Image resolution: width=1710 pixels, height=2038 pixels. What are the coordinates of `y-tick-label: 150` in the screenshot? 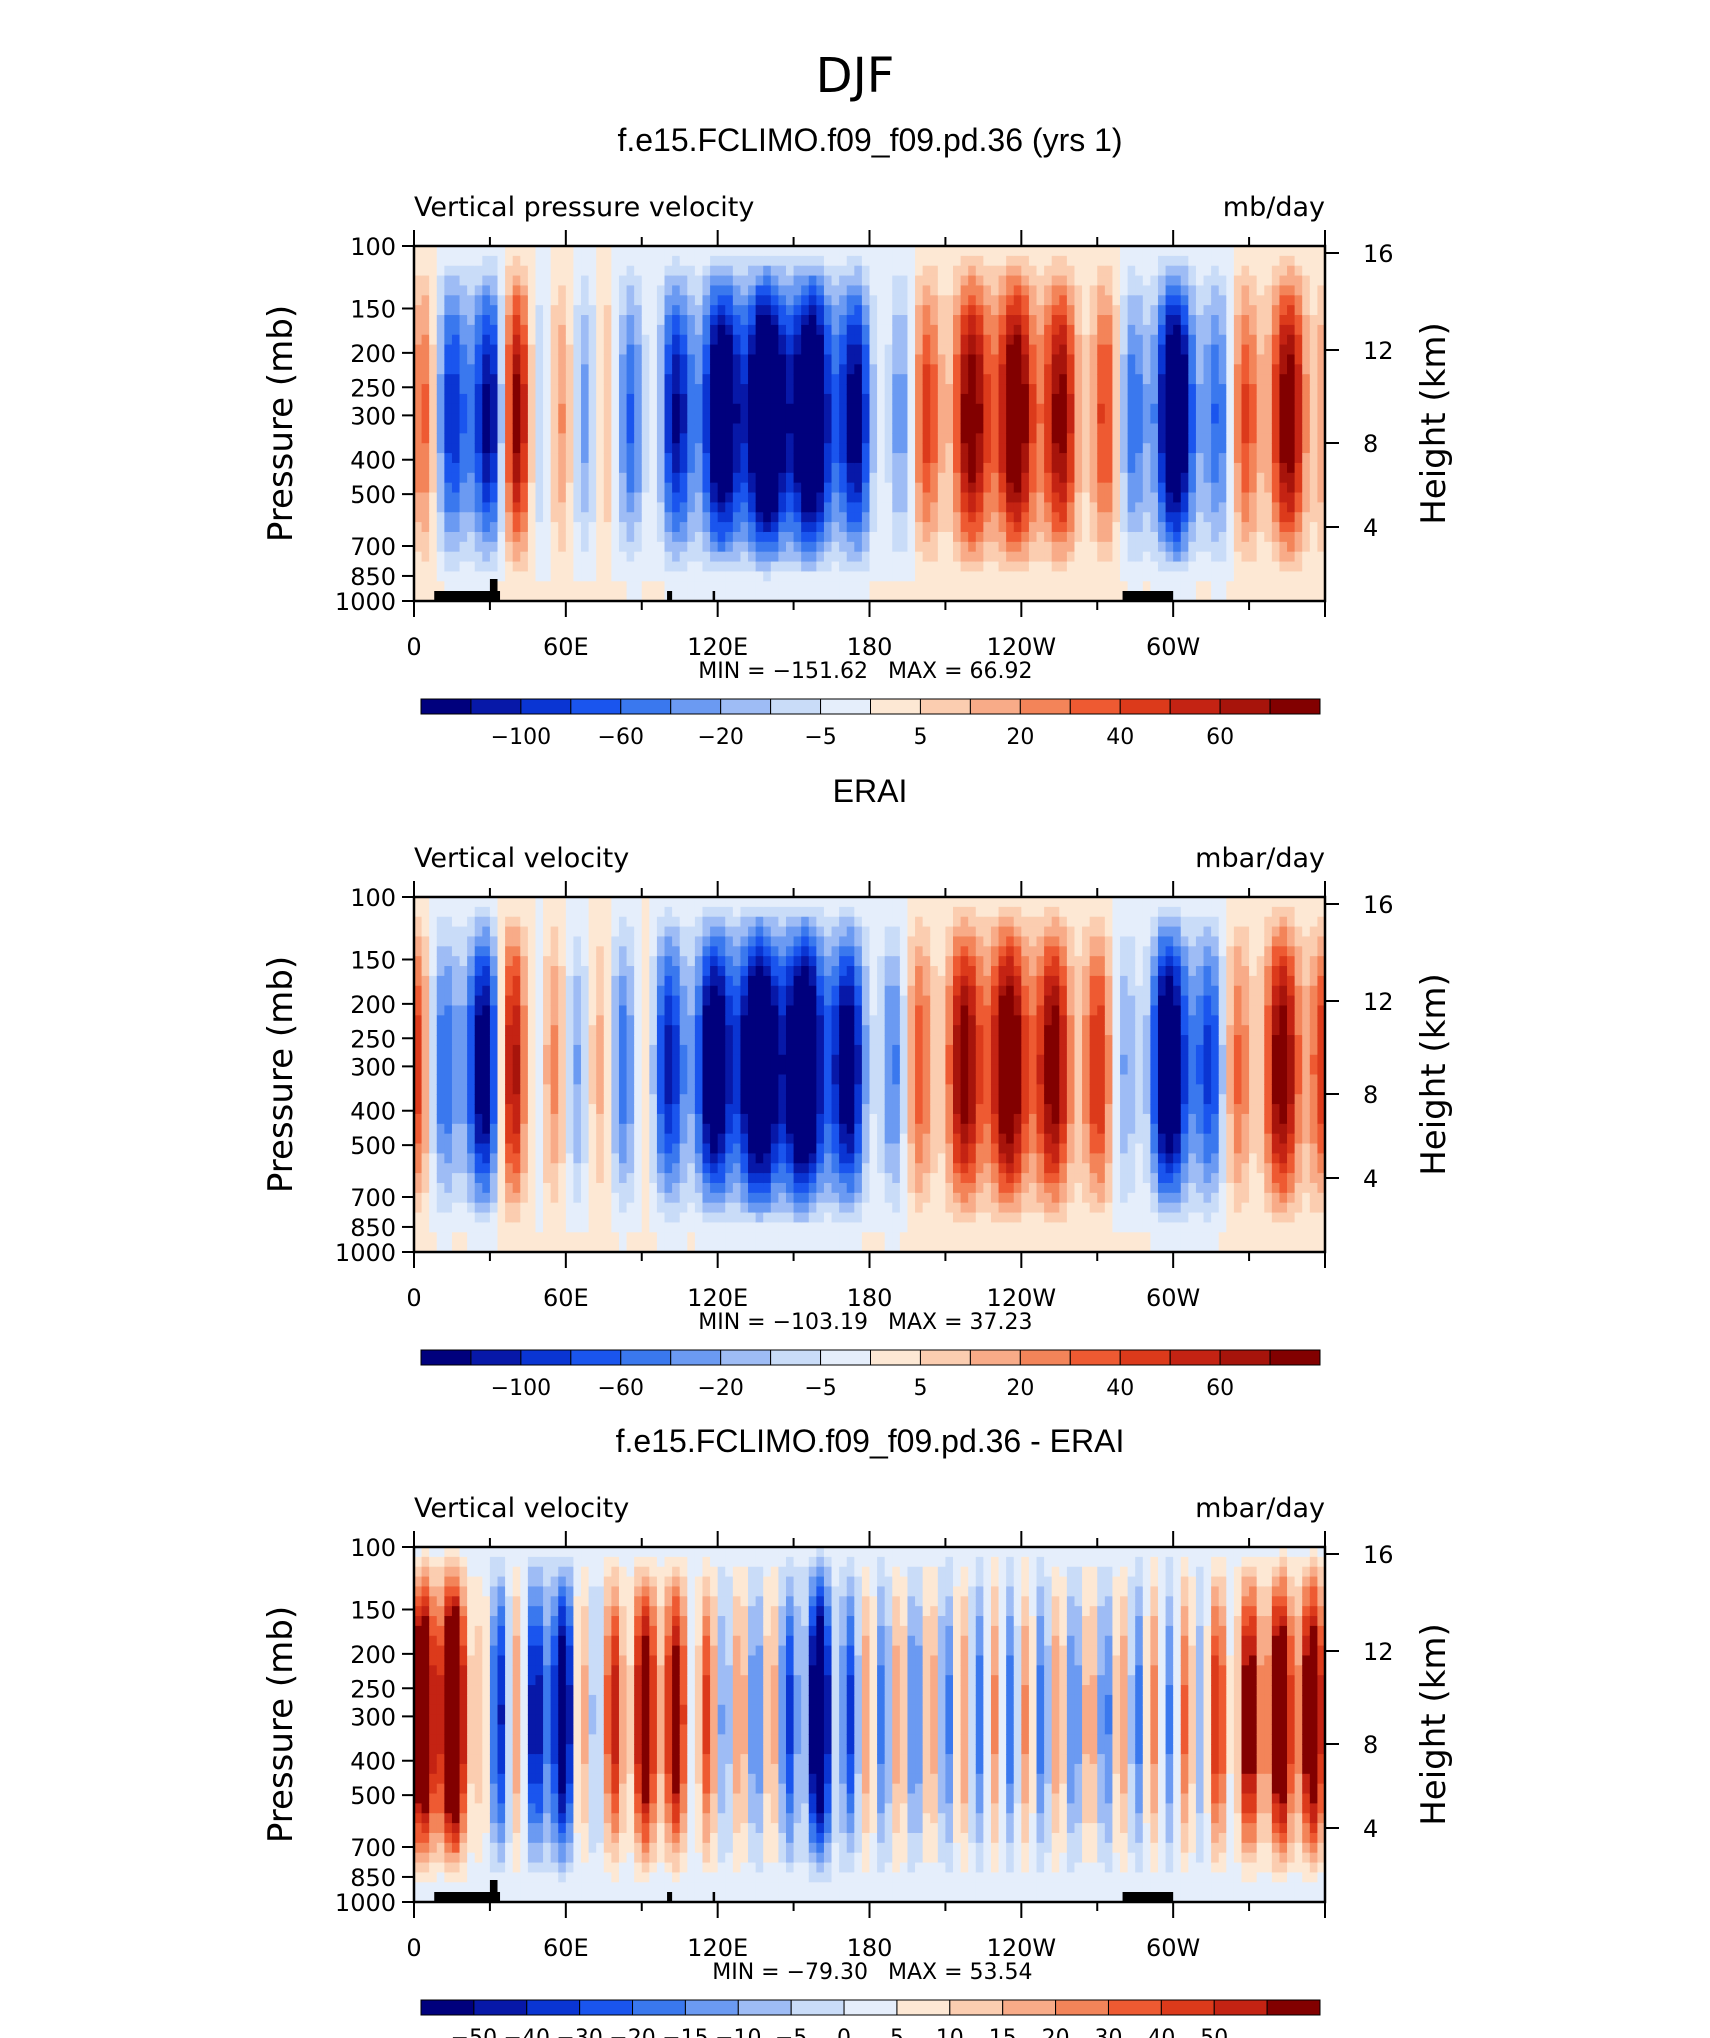 It's located at (373, 310).